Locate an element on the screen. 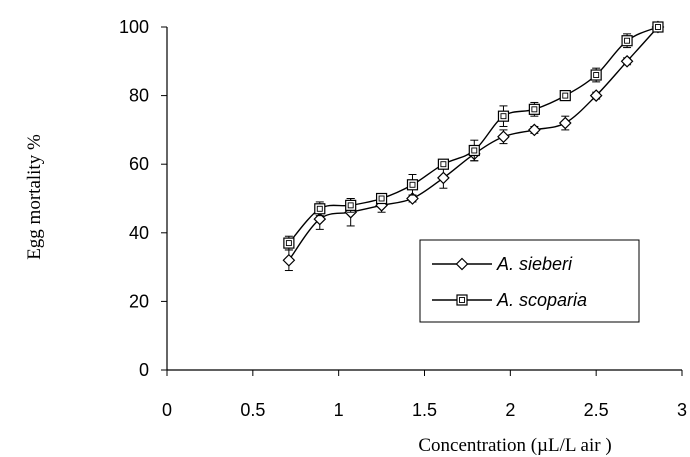  x-tick-label: 3 is located at coordinates (682, 410).